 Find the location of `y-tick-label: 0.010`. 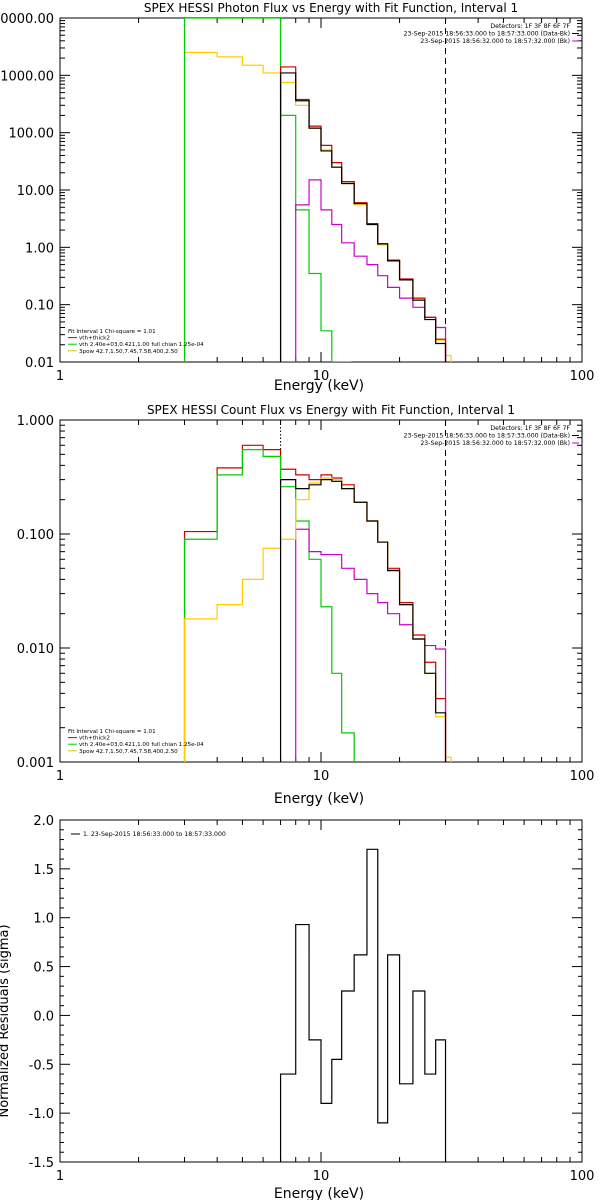

y-tick-label: 0.010 is located at coordinates (35, 649).